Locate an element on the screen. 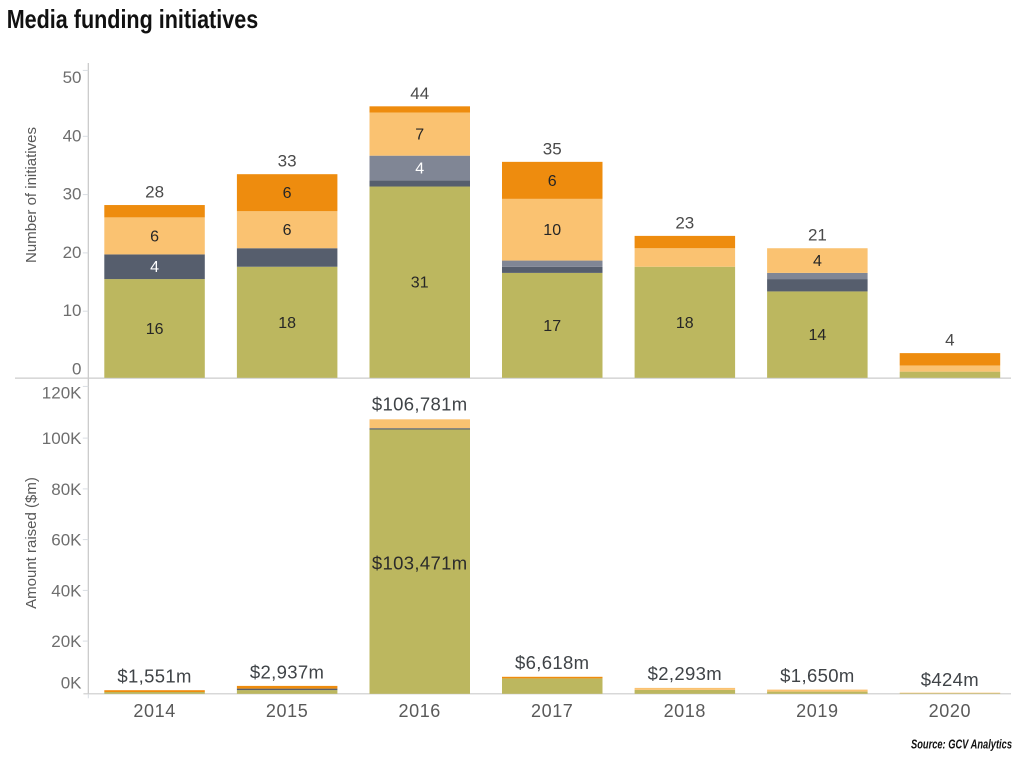 Image resolution: width=1027 pixels, height=759 pixels. svg-text: 40 is located at coordinates (72, 135).